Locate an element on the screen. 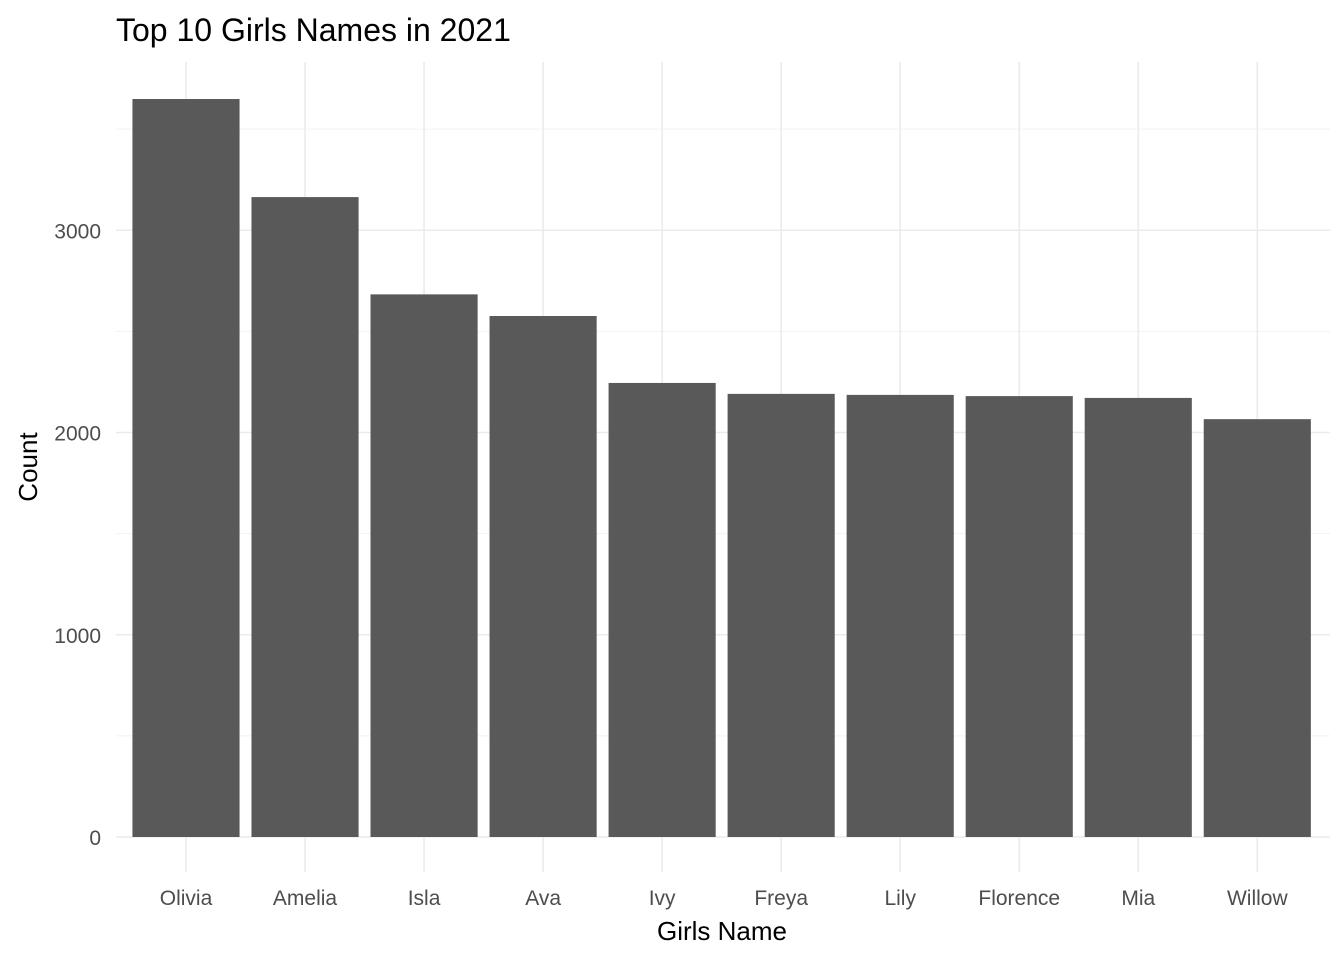 This screenshot has width=1344, height=960. x-tick-label: Olivia is located at coordinates (186, 898).